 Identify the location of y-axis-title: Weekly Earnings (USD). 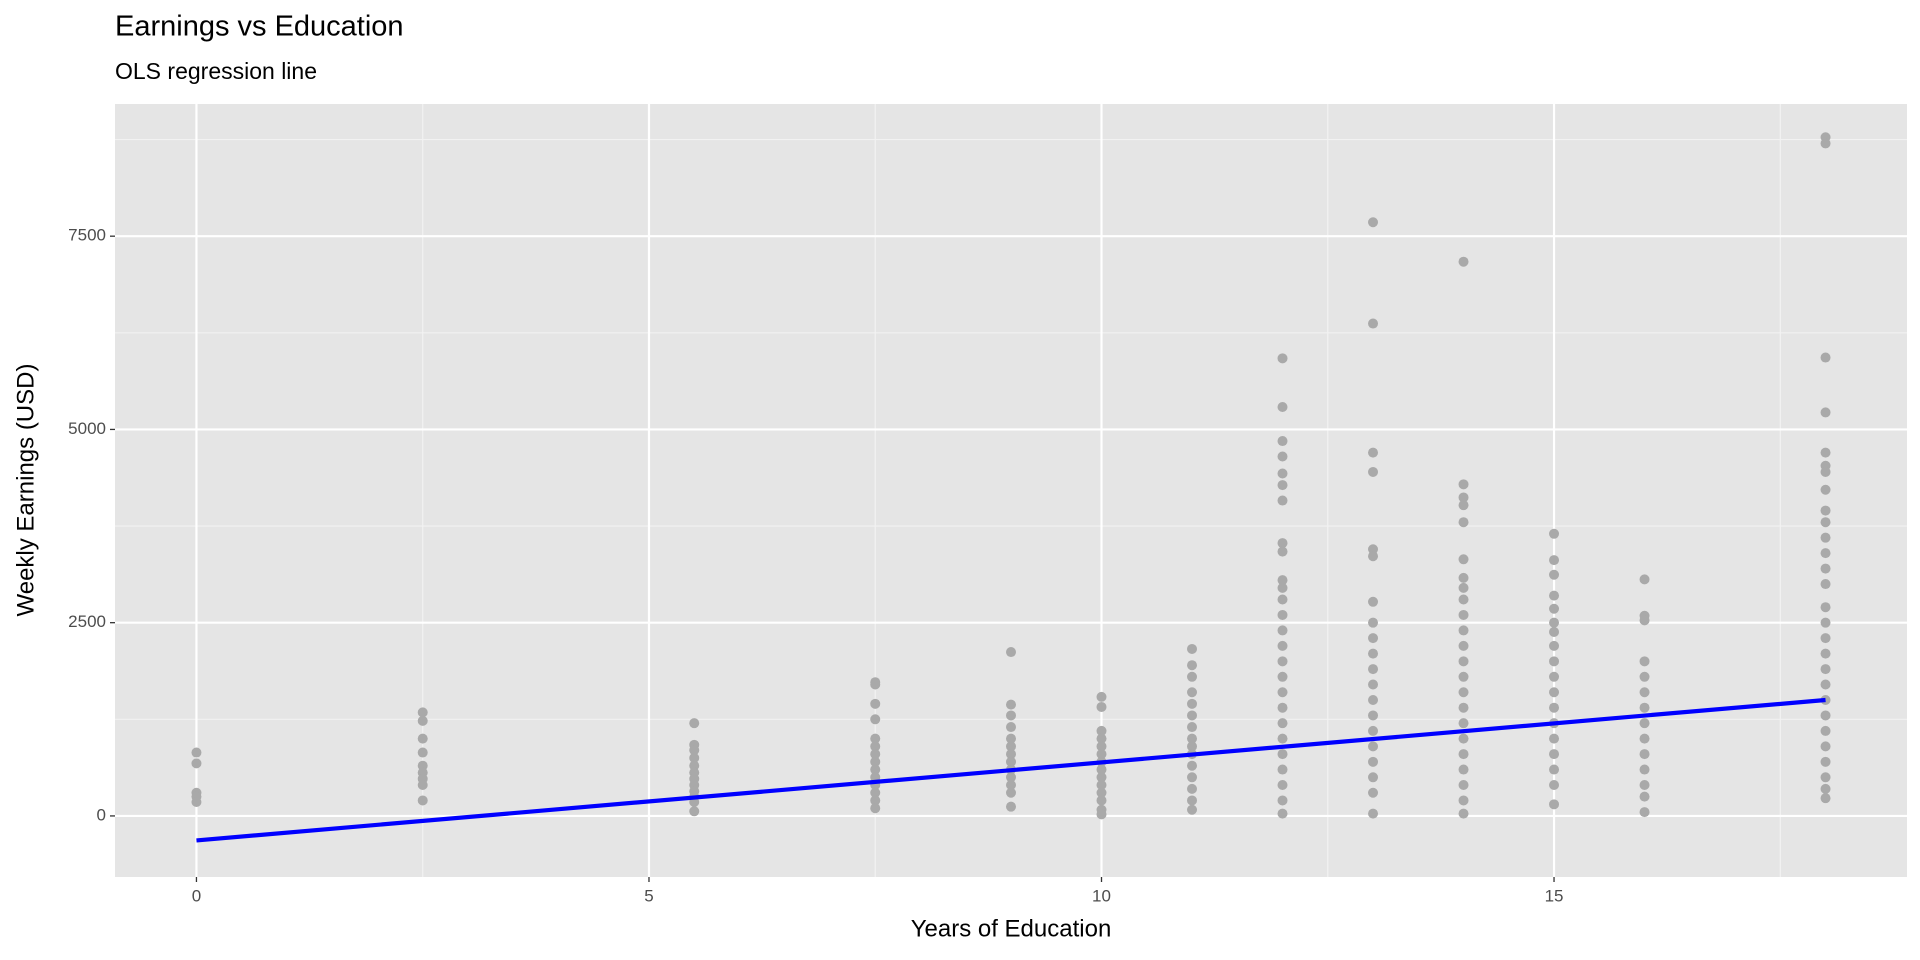
(25, 490).